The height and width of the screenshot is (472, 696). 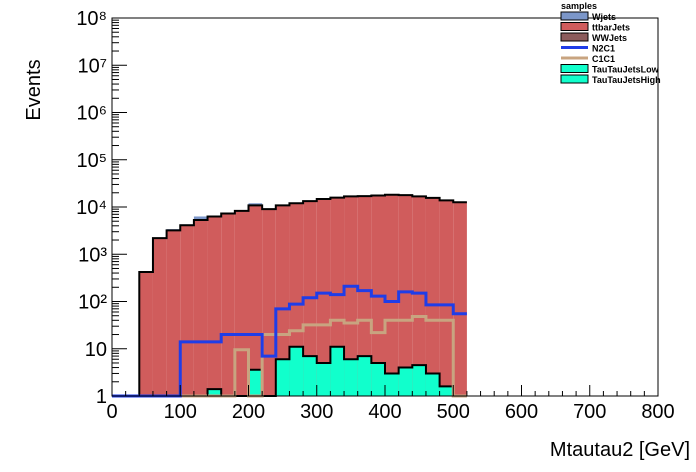 I want to click on legend-entry-label: ttbarJets, so click(x=611, y=28).